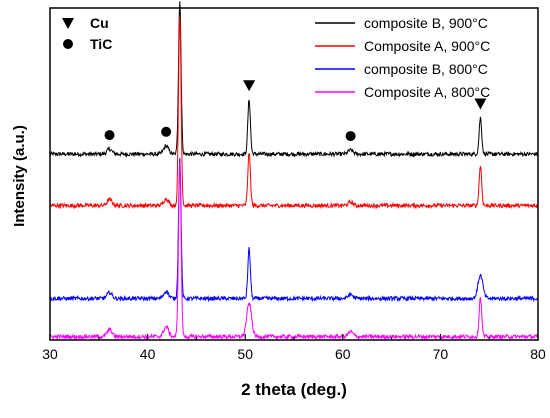 The image size is (550, 418). I want to click on y-axis-title: Intensity (a.u.), so click(19, 176).